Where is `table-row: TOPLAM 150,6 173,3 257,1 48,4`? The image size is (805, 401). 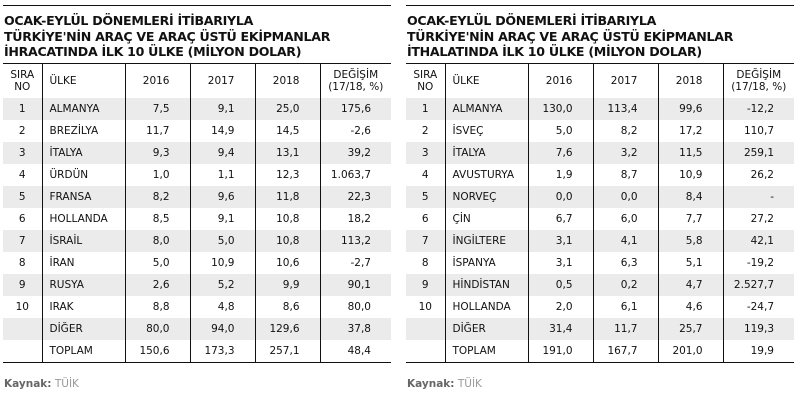
table-row: TOPLAM 150,6 173,3 257,1 48,4 is located at coordinates (197, 351).